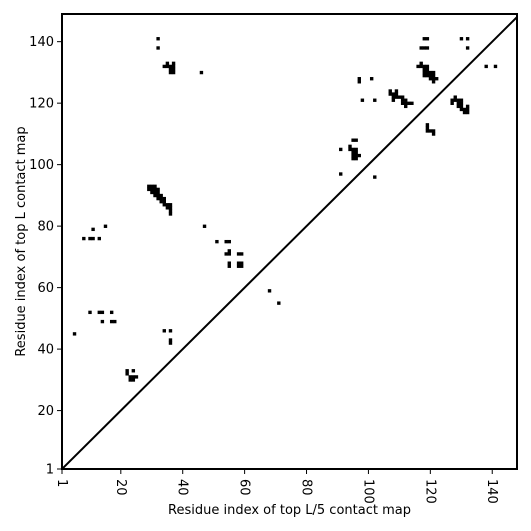 Image resolution: width=531 pixels, height=531 pixels. What do you see at coordinates (41, 165) in the screenshot?
I see `y-tick-label: 100` at bounding box center [41, 165].